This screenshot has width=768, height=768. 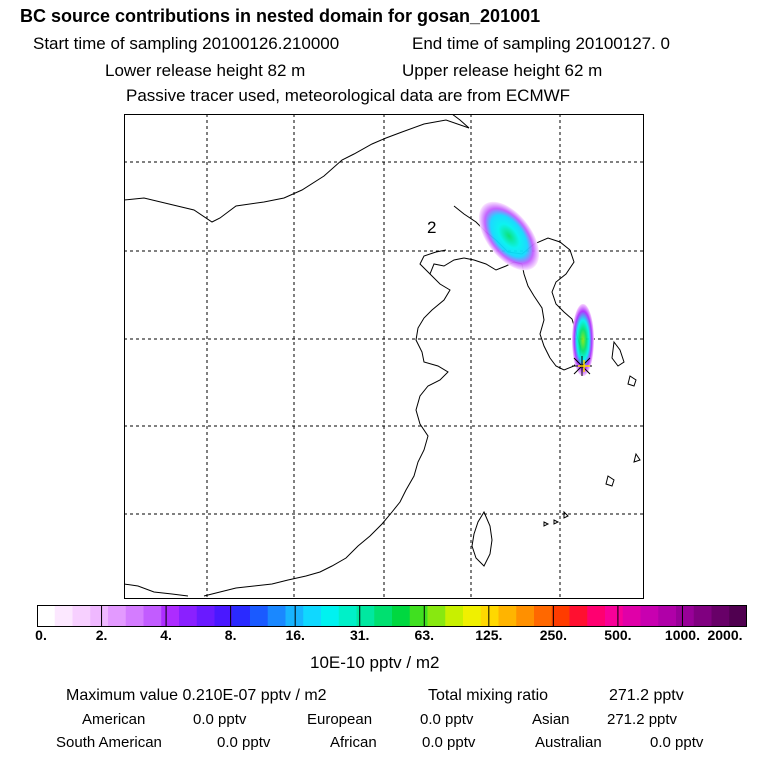 I want to click on end-time-label: End time of sampling 20100127. 0, so click(x=541, y=43).